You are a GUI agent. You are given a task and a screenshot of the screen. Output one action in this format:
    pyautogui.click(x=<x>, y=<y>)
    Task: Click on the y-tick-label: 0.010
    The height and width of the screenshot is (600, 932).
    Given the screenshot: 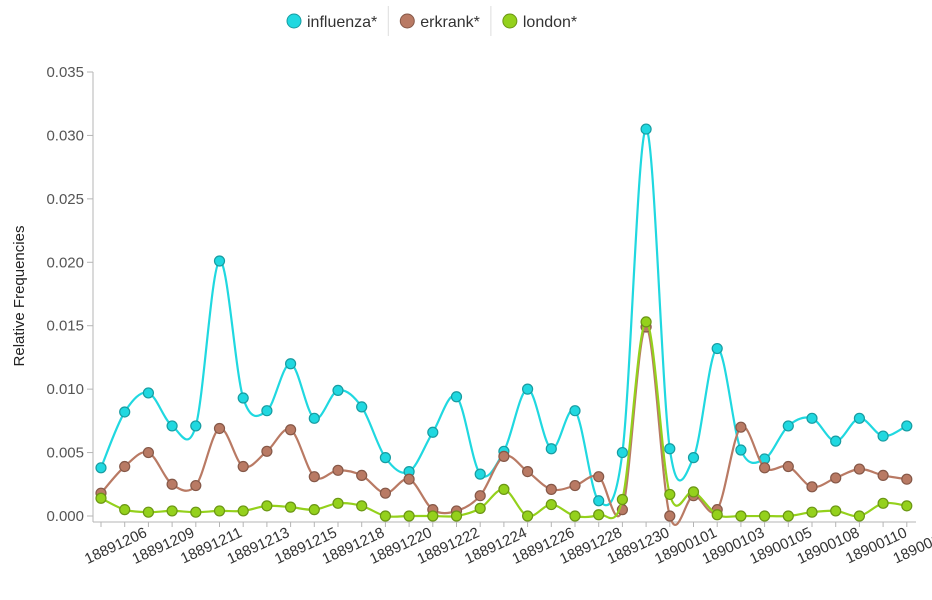 What is the action you would take?
    pyautogui.click(x=65, y=389)
    